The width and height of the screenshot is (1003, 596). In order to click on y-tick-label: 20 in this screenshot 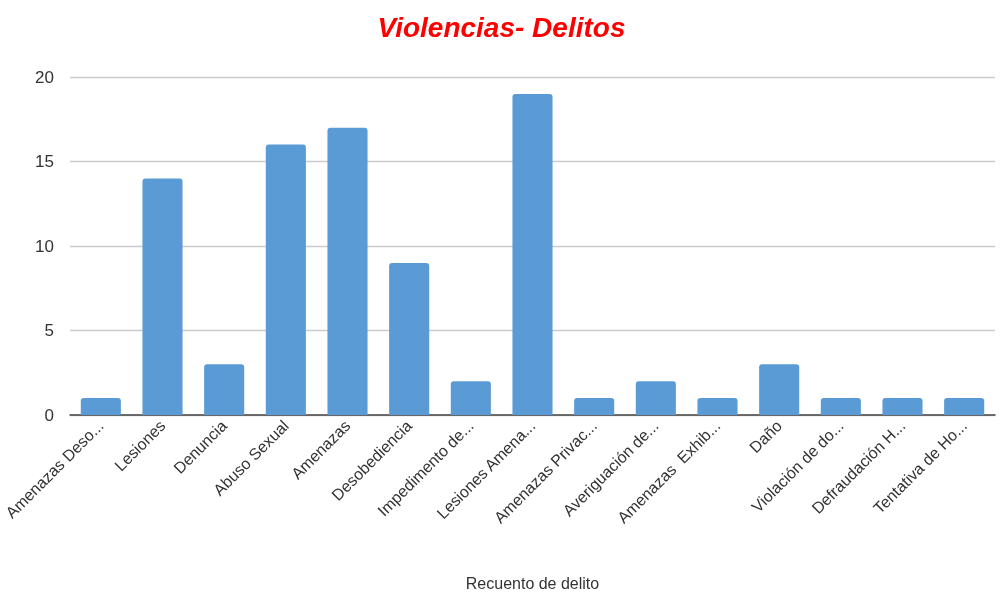, I will do `click(44, 77)`.